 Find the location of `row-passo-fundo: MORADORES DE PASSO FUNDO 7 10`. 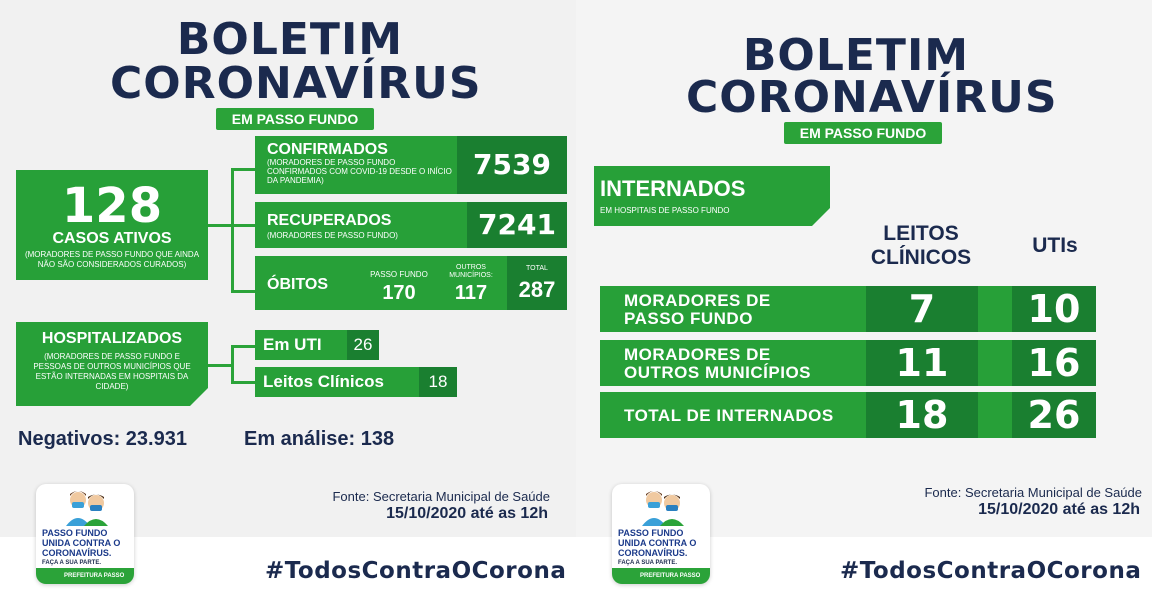

row-passo-fundo: MORADORES DE PASSO FUNDO 7 10 is located at coordinates (848, 309).